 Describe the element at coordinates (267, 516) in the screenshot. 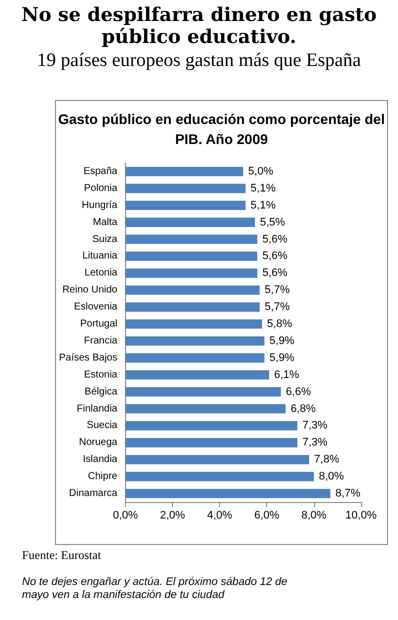

I see `x-tick-label: 6,0%` at that location.